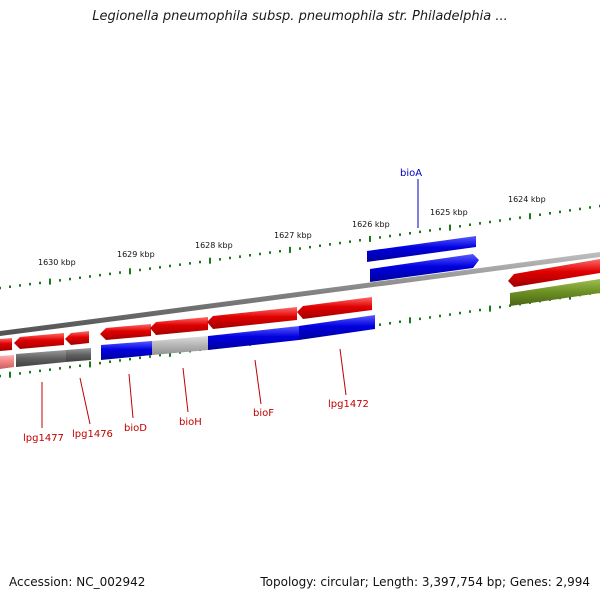 Image resolution: width=600 pixels, height=600 pixels. What do you see at coordinates (258, 382) in the screenshot?
I see `leader-bioF` at bounding box center [258, 382].